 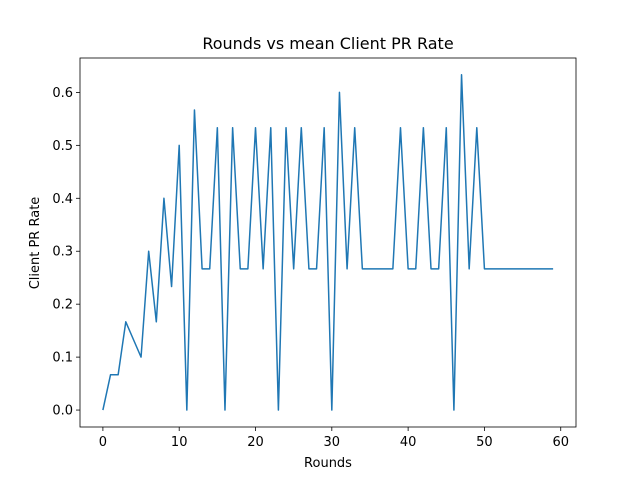 I want to click on x-tick-label: 30, so click(x=332, y=442).